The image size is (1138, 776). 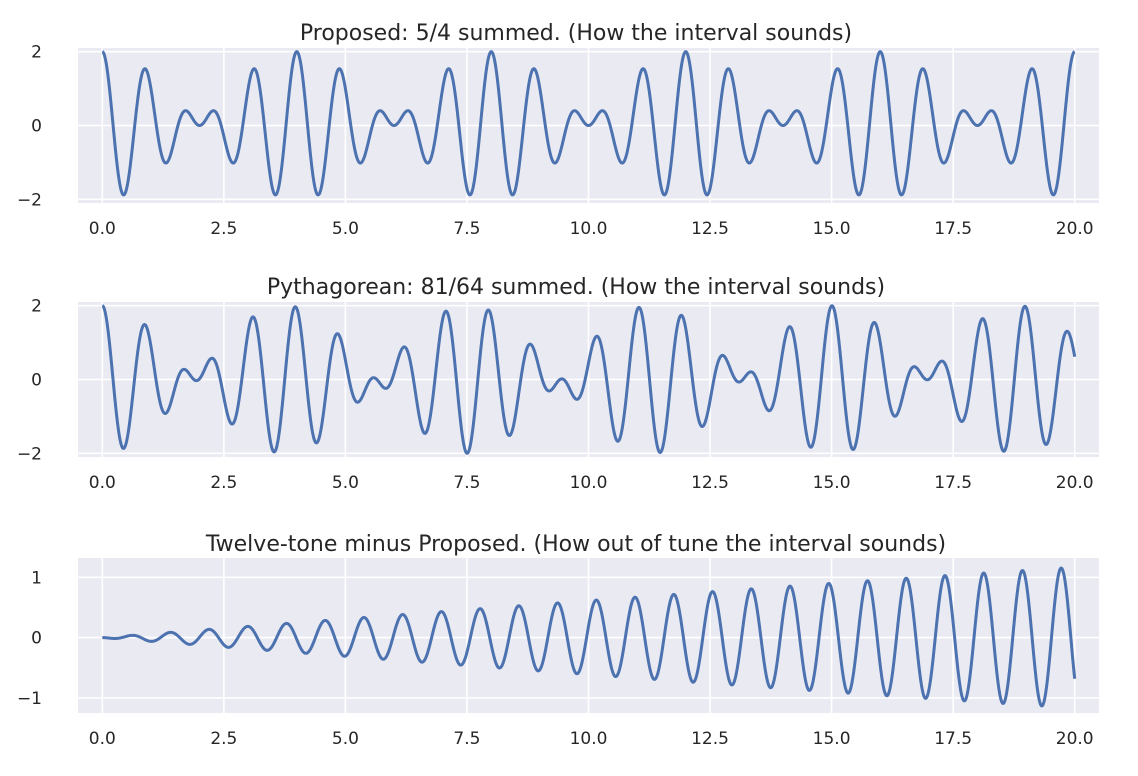 What do you see at coordinates (29, 638) in the screenshot?
I see `y-tick-labels: −1 0 1` at bounding box center [29, 638].